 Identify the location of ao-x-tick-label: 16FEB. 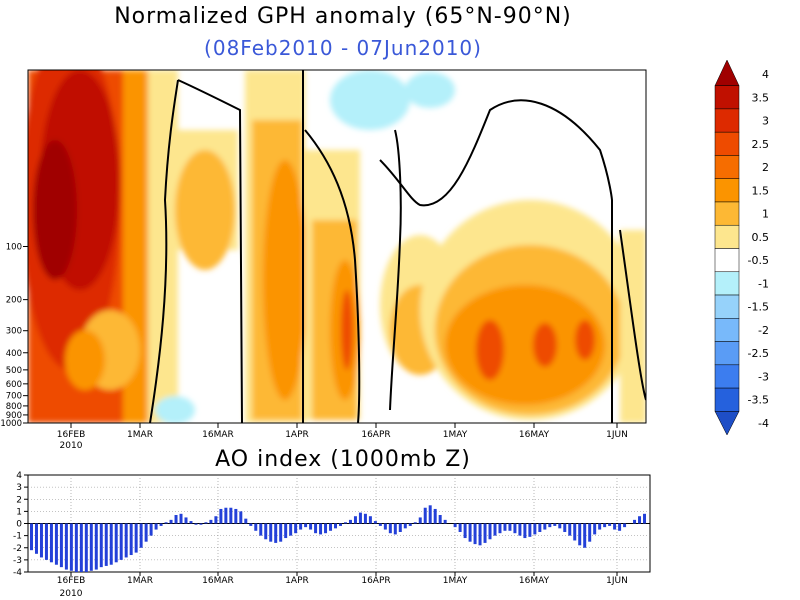
(71, 581).